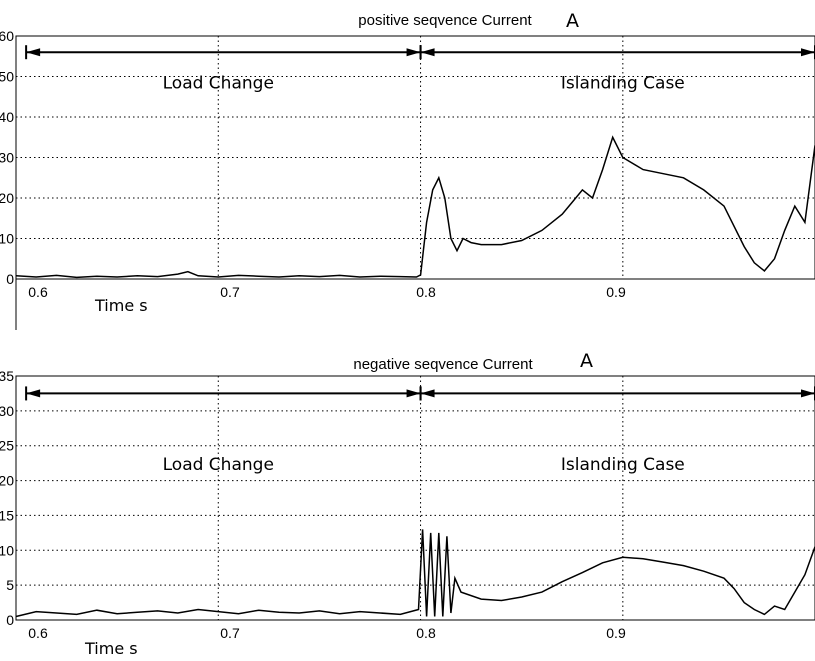 Image resolution: width=815 pixels, height=661 pixels. I want to click on chart-title: positive seqvence Current, so click(445, 20).